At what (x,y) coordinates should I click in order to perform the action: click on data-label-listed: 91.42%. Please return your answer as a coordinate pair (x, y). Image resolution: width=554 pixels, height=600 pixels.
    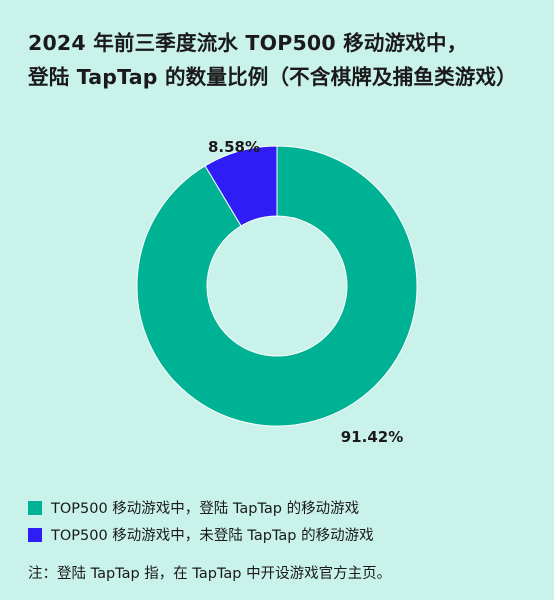
    Looking at the image, I should click on (372, 437).